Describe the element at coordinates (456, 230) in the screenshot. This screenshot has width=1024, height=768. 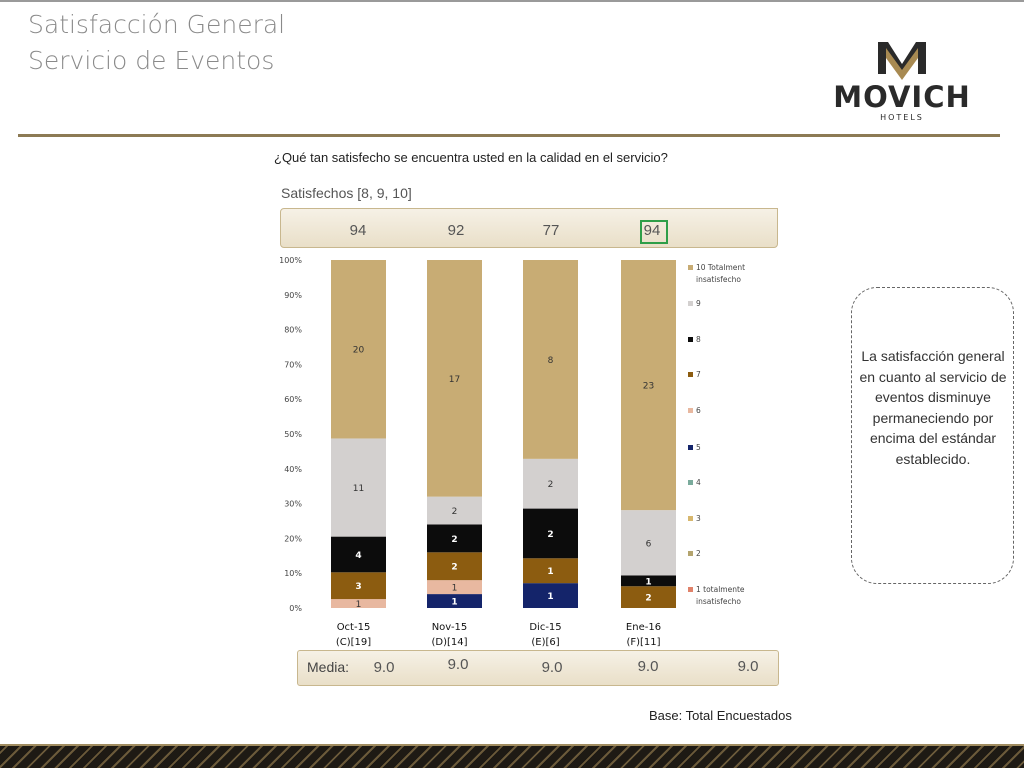
I see `satisfied-value: 92` at that location.